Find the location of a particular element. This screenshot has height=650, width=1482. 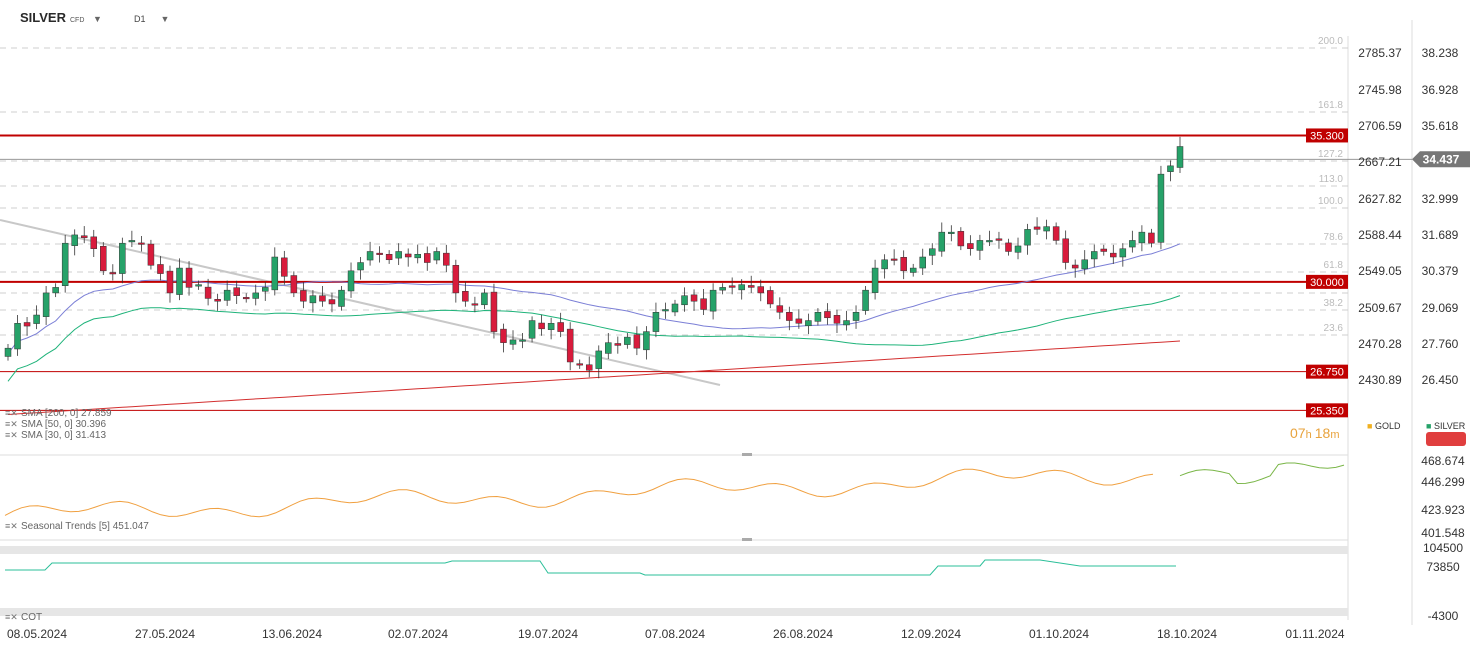

gold-marker-icon: ■ is located at coordinates (1370, 426).